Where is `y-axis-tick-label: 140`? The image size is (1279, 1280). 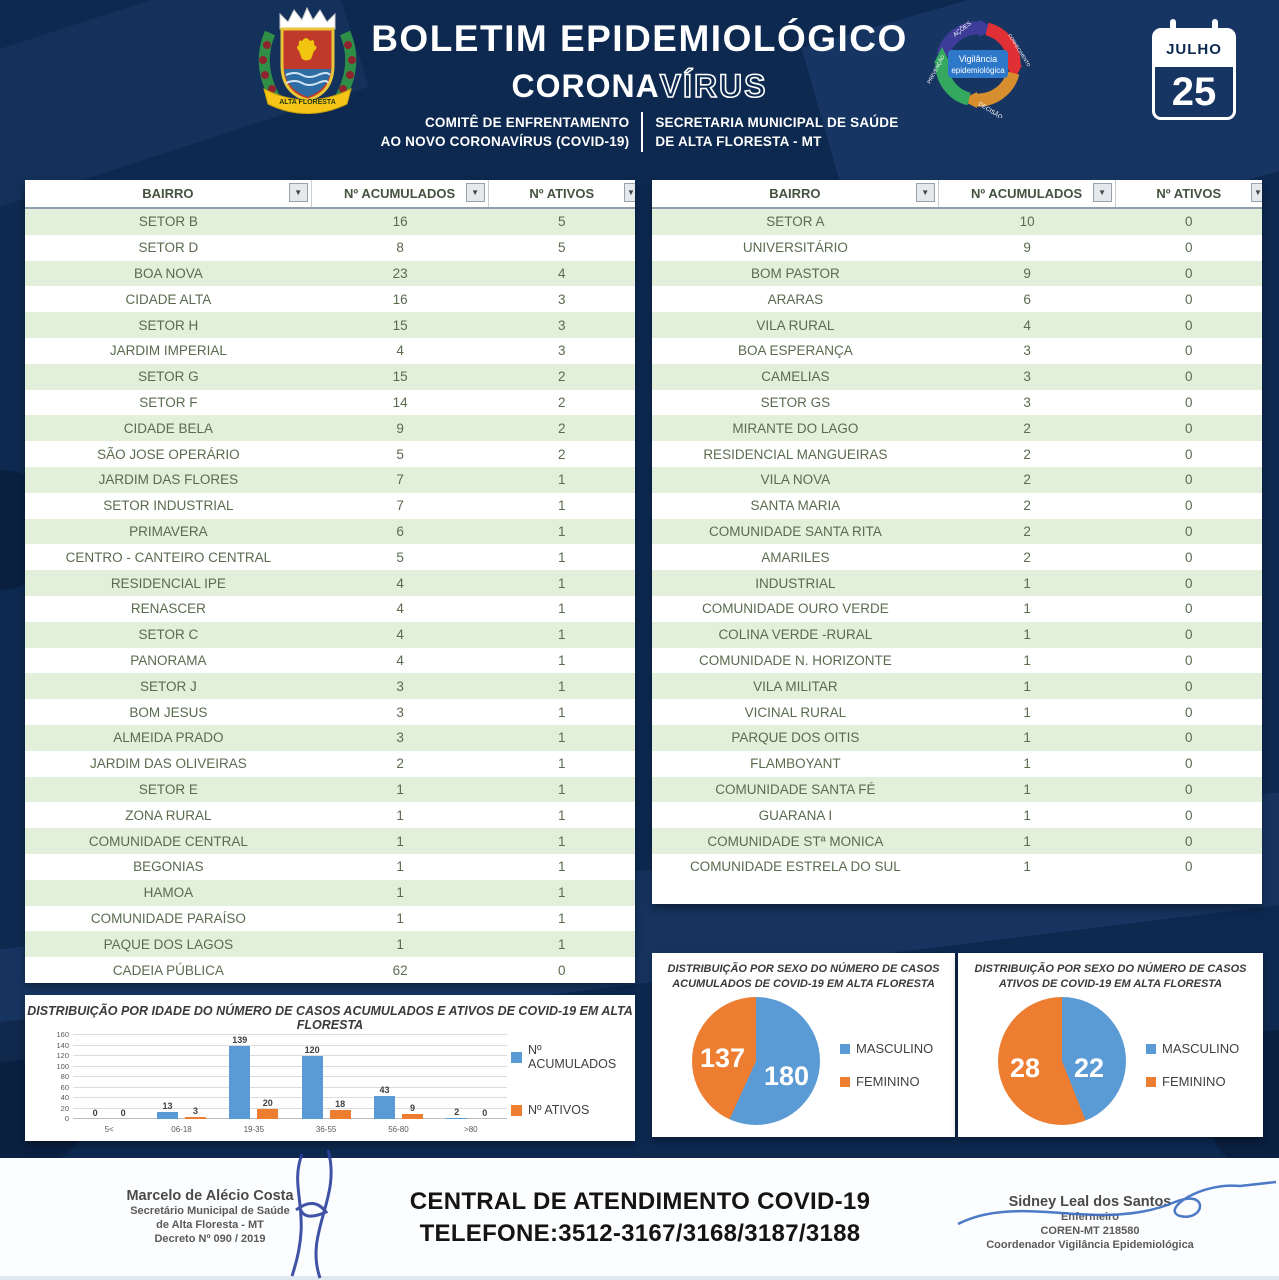
y-axis-tick-label: 140 is located at coordinates (62, 1045).